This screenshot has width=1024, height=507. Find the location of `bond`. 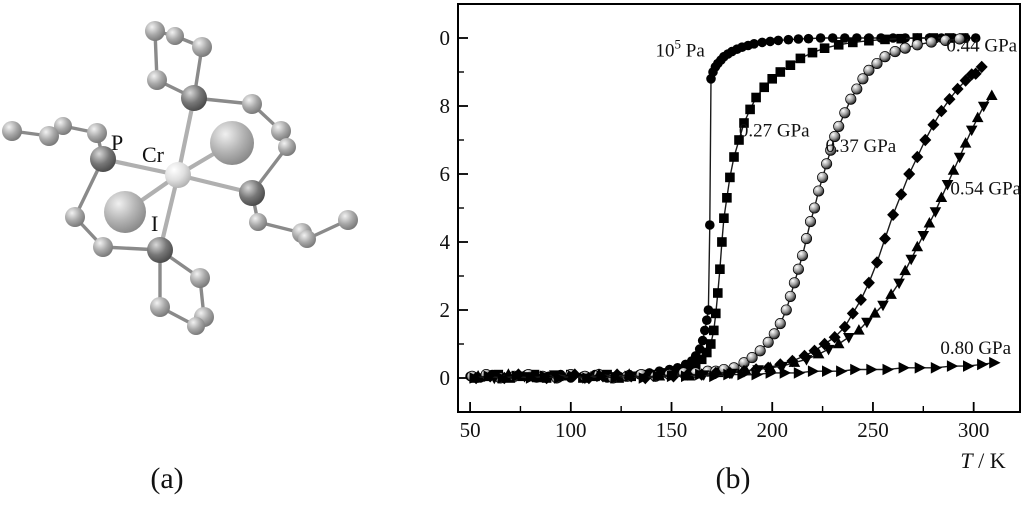

bond is located at coordinates (186, 136).